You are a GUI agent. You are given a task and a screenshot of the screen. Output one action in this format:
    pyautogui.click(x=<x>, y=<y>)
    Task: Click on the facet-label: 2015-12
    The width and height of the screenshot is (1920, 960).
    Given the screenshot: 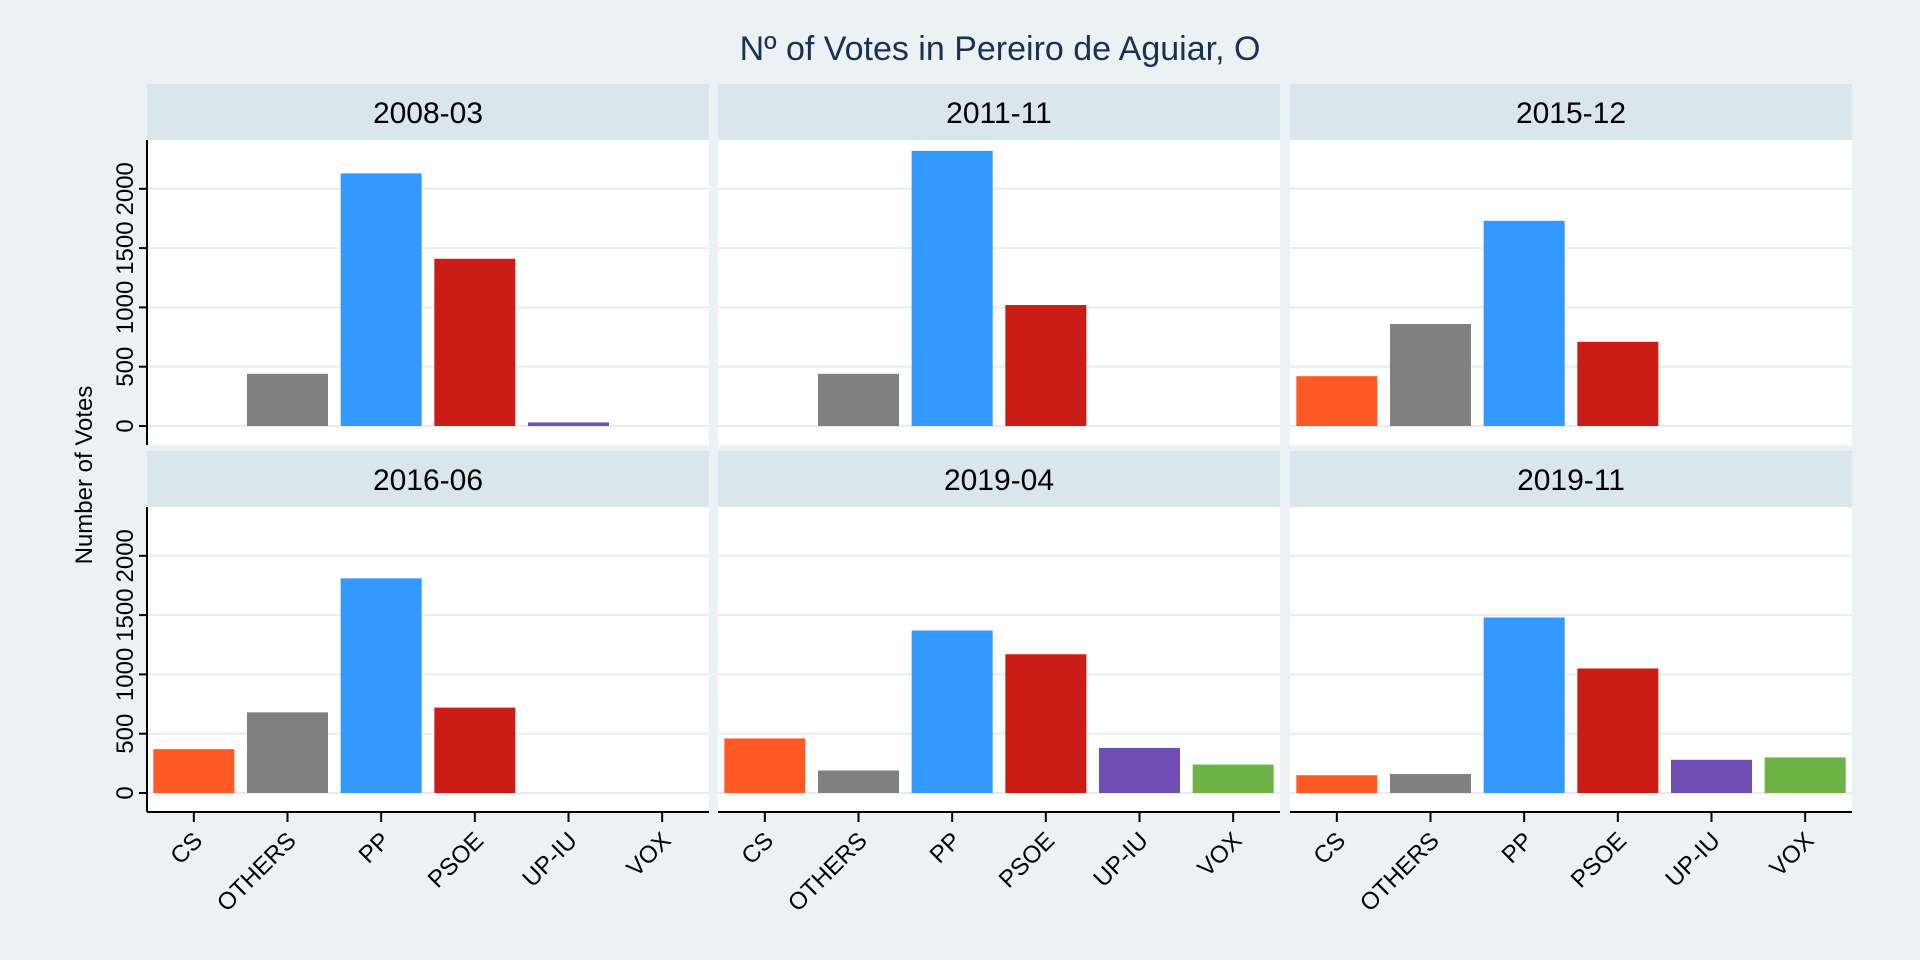 What is the action you would take?
    pyautogui.click(x=1571, y=113)
    